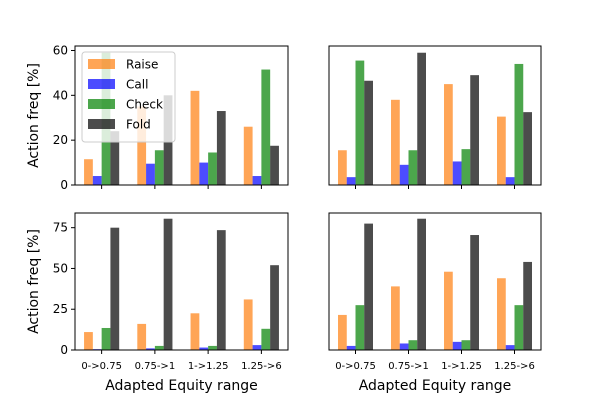  Describe the element at coordinates (60, 50) in the screenshot. I see `y-tick-label: 60` at that location.